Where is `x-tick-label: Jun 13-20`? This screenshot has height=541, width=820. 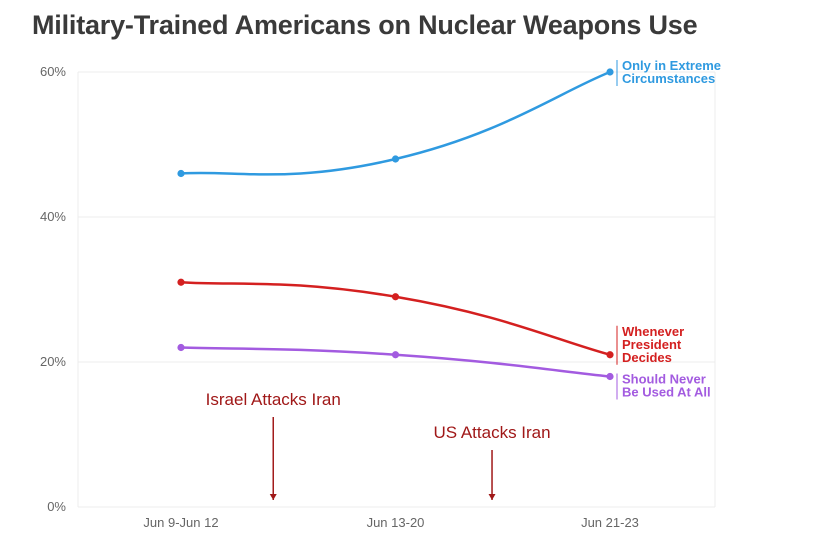 x-tick-label: Jun 13-20 is located at coordinates (396, 522).